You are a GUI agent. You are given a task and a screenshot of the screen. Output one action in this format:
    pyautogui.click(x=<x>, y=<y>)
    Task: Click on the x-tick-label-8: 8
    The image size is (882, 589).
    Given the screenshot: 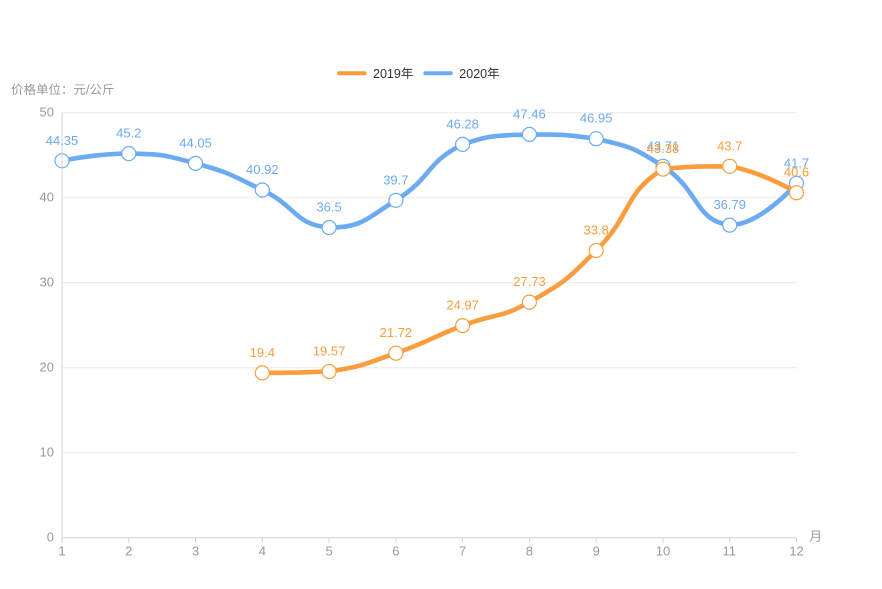 What is the action you would take?
    pyautogui.click(x=529, y=551)
    